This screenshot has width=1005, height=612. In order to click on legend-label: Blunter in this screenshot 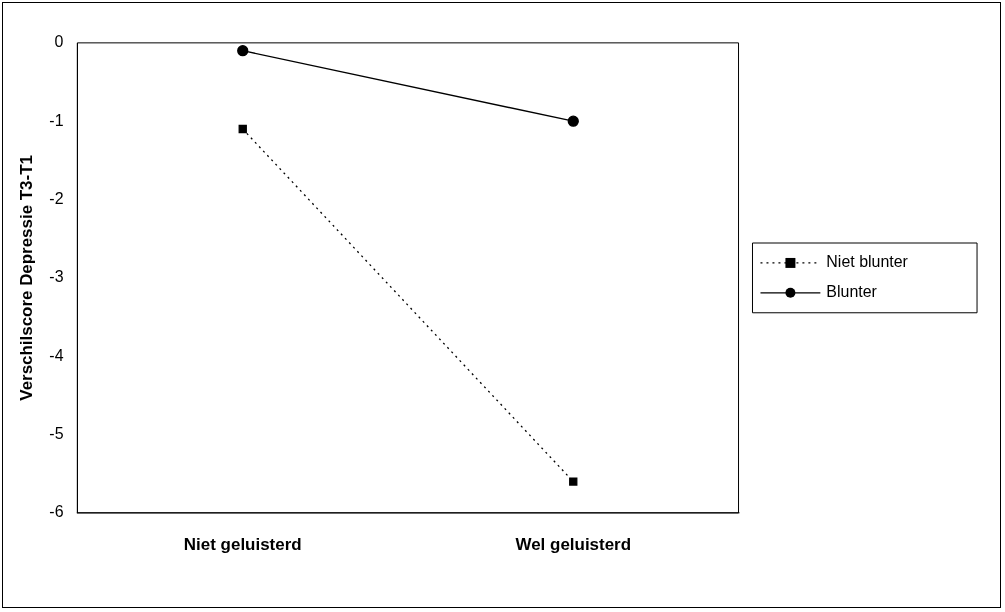, I will do `click(852, 292)`.